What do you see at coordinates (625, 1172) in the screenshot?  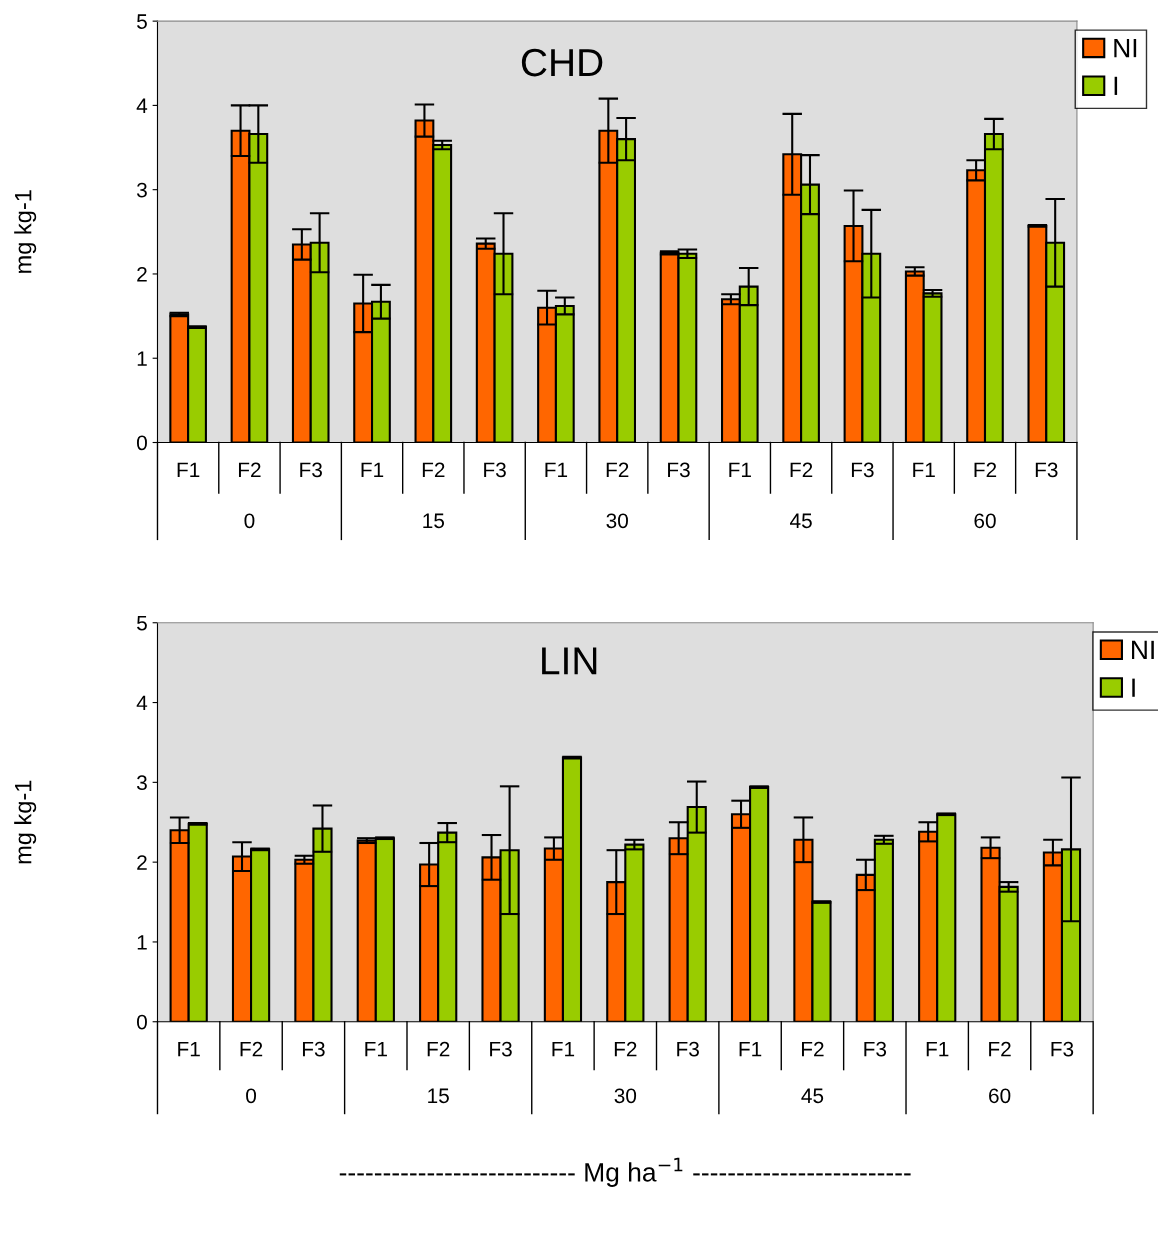 I see `x-axis-title: --------------------------- Mg ha$^{−1}$ -------------------------` at bounding box center [625, 1172].